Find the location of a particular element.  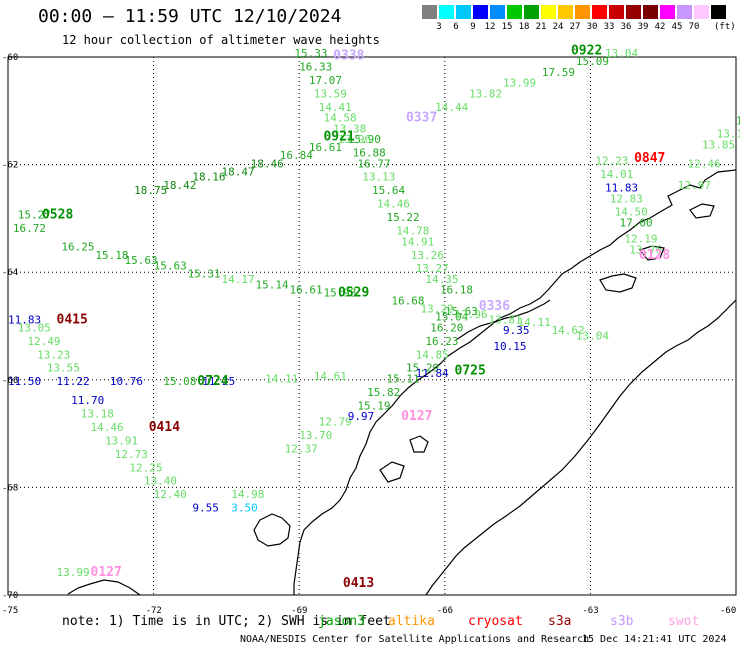

swh-value-label: 13.82 is located at coordinates (485, 93).